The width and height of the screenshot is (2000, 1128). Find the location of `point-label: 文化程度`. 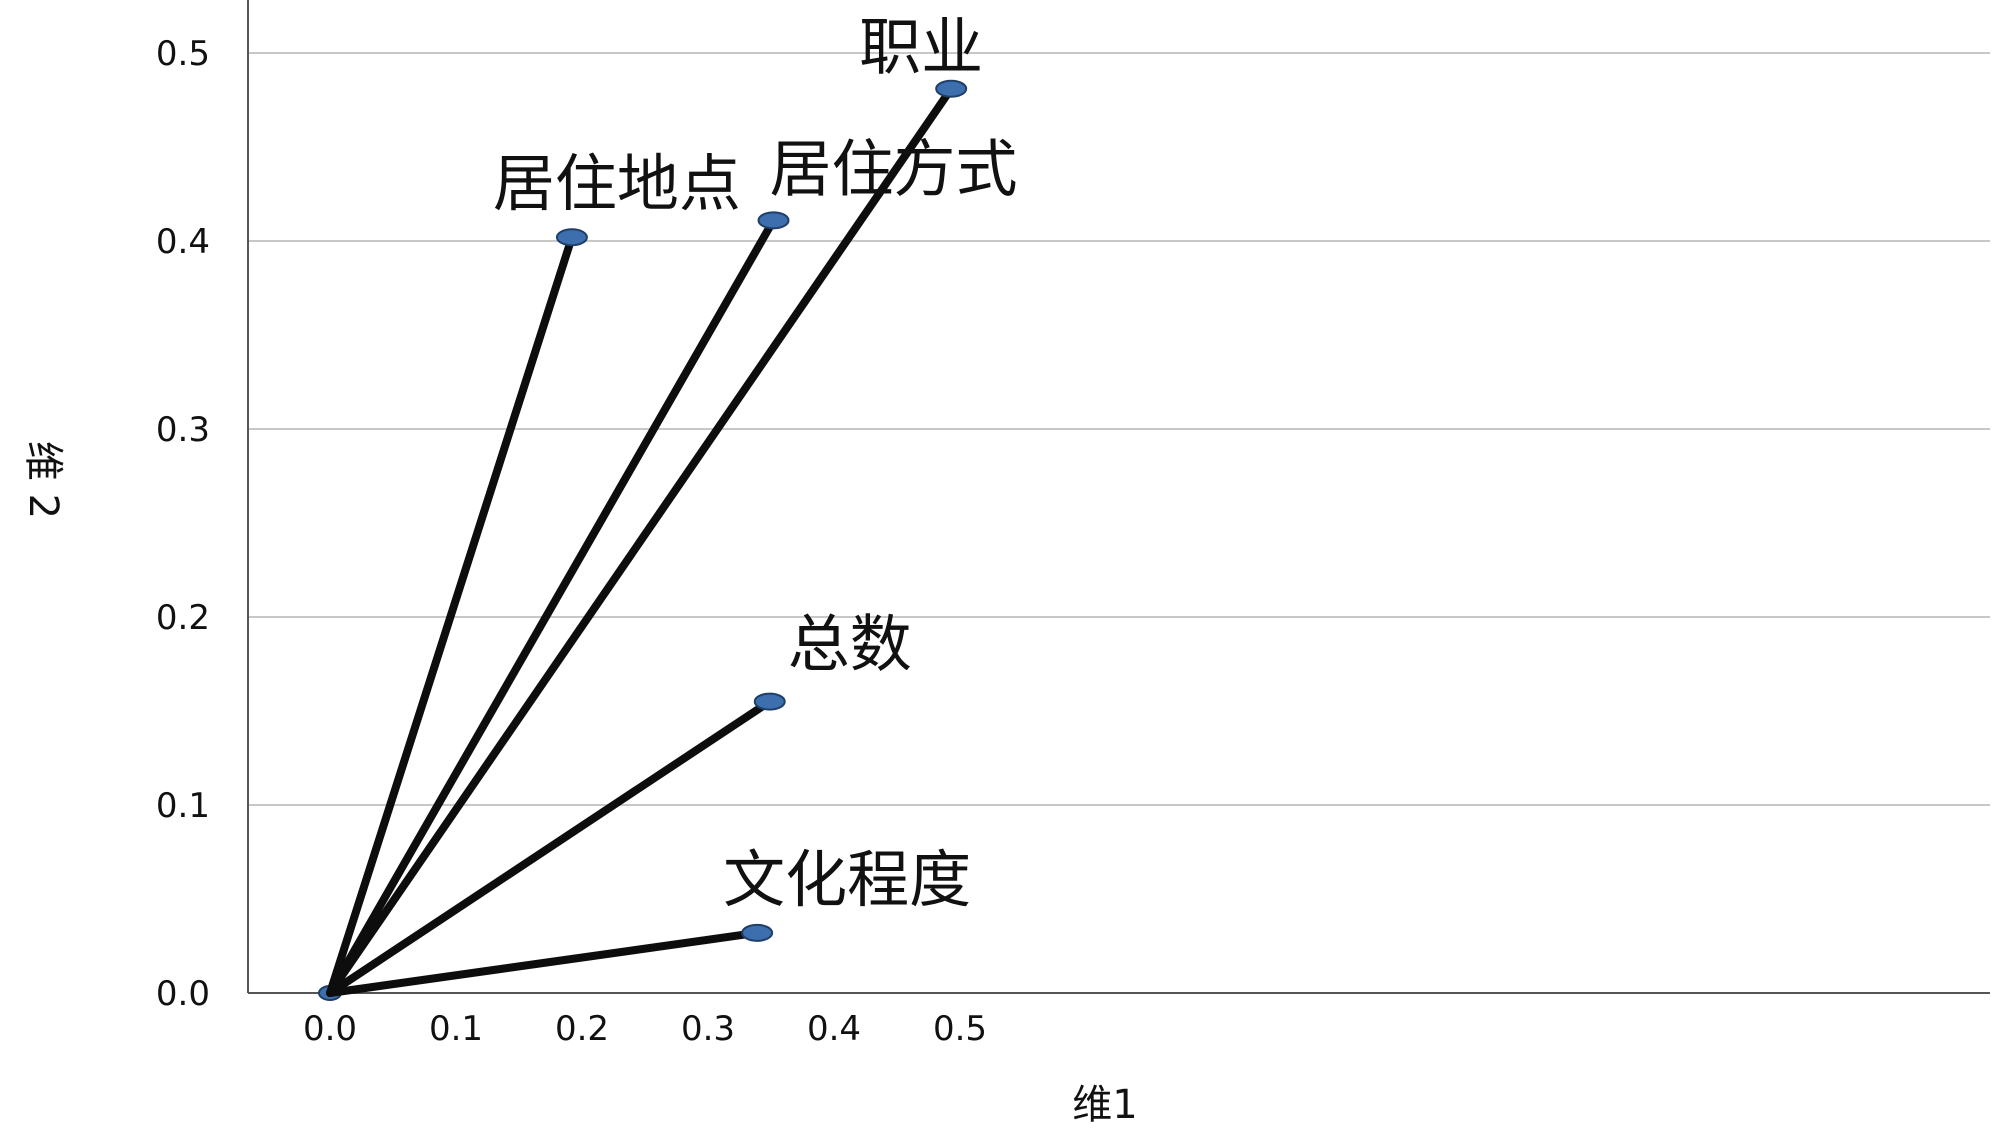

point-label: 文化程度 is located at coordinates (847, 879).